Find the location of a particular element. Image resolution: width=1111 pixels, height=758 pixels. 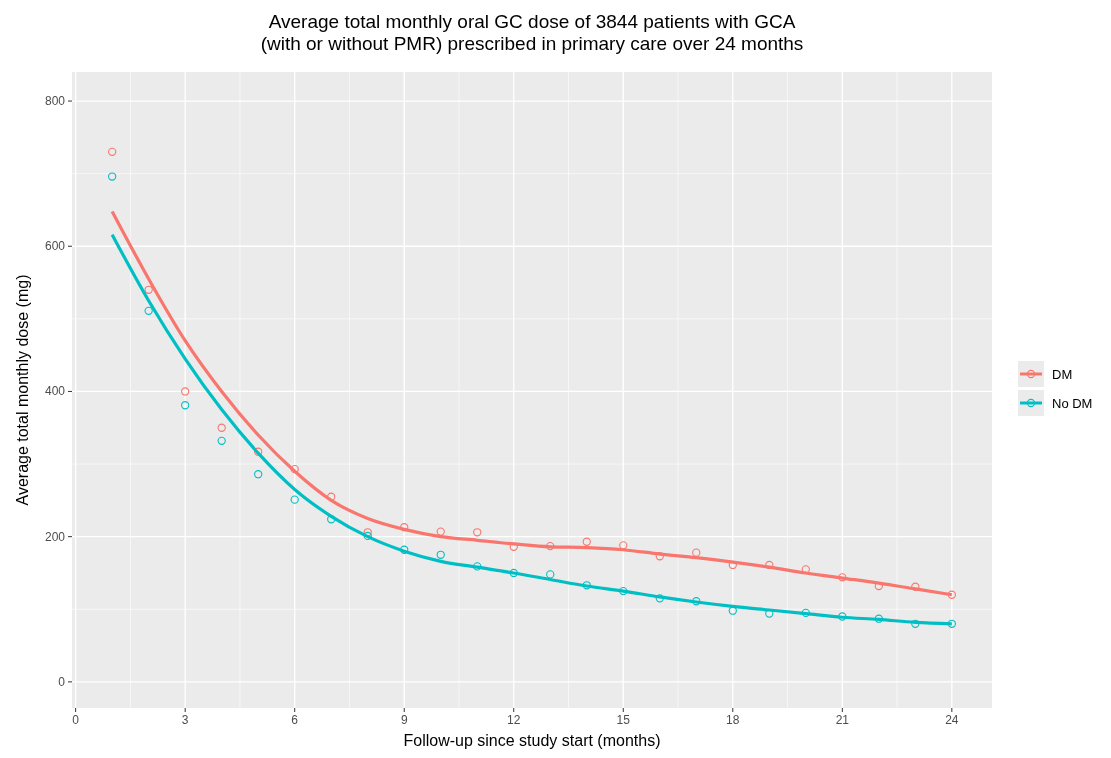

x-tick-label: 3 is located at coordinates (185, 720).